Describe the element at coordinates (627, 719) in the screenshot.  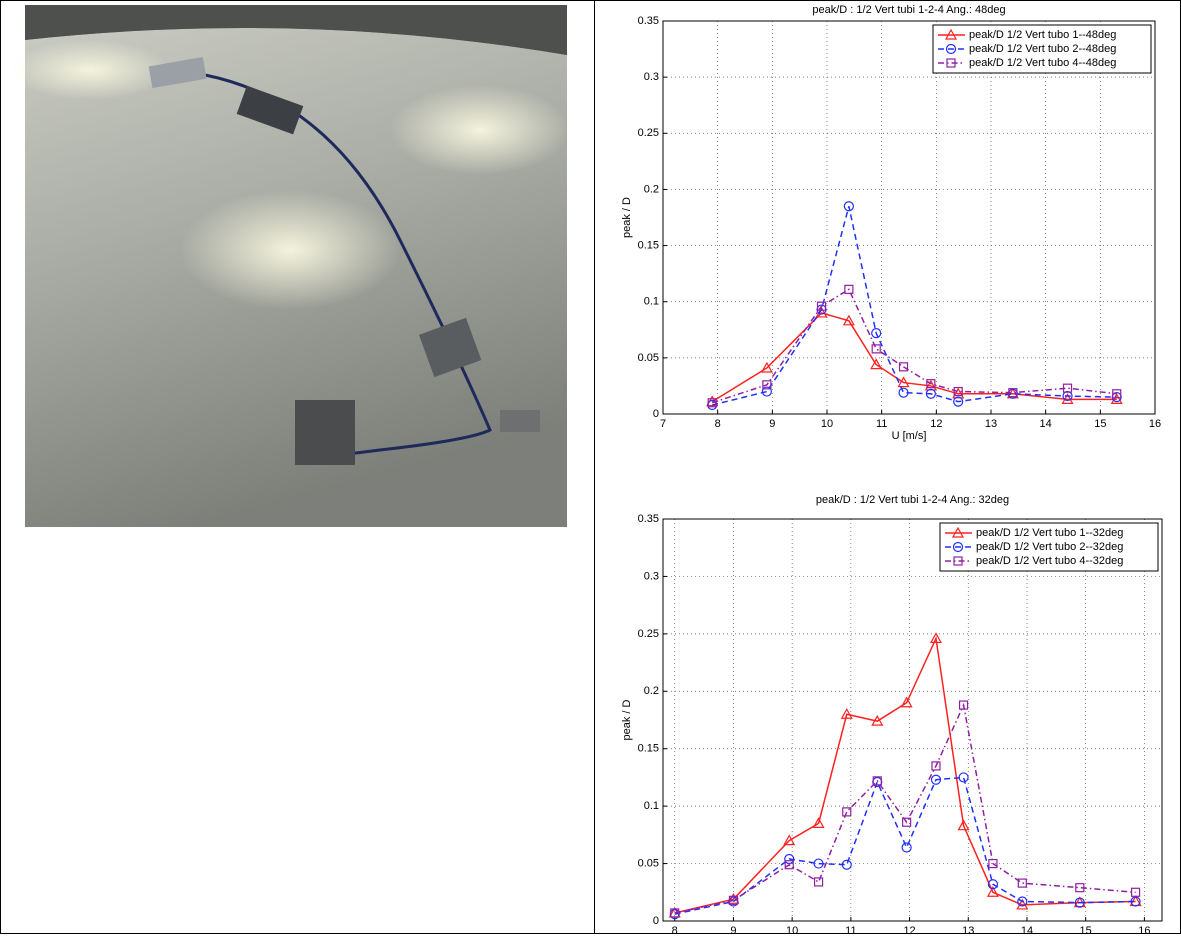
I see `y-axis-label: peak / D` at that location.